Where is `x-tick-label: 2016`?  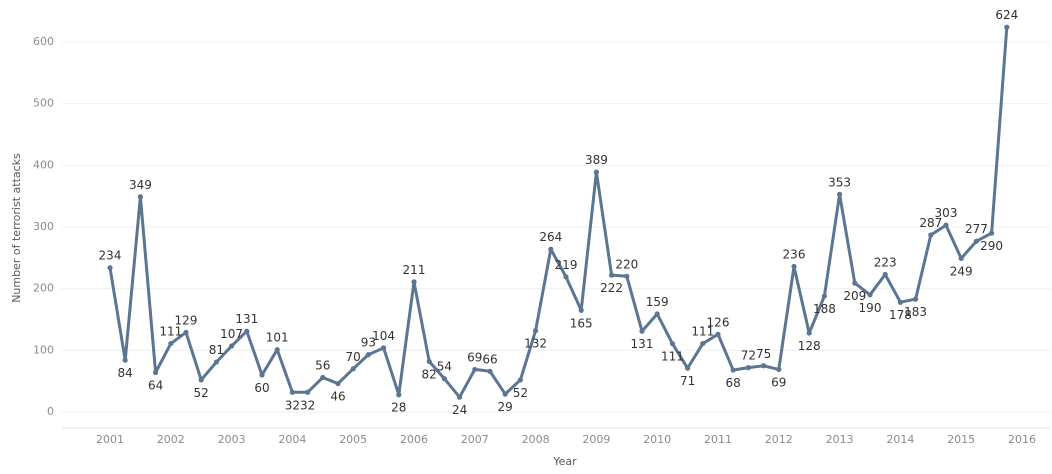
x-tick-label: 2016 is located at coordinates (1022, 439).